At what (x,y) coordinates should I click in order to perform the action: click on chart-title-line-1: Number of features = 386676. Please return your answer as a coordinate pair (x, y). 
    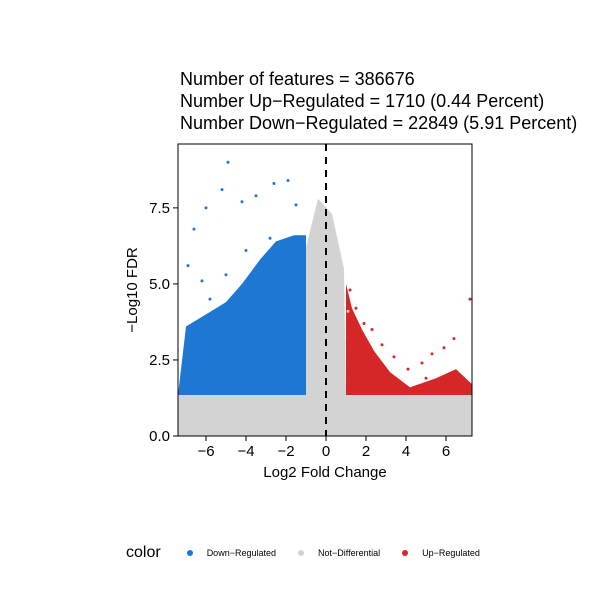
    Looking at the image, I should click on (297, 79).